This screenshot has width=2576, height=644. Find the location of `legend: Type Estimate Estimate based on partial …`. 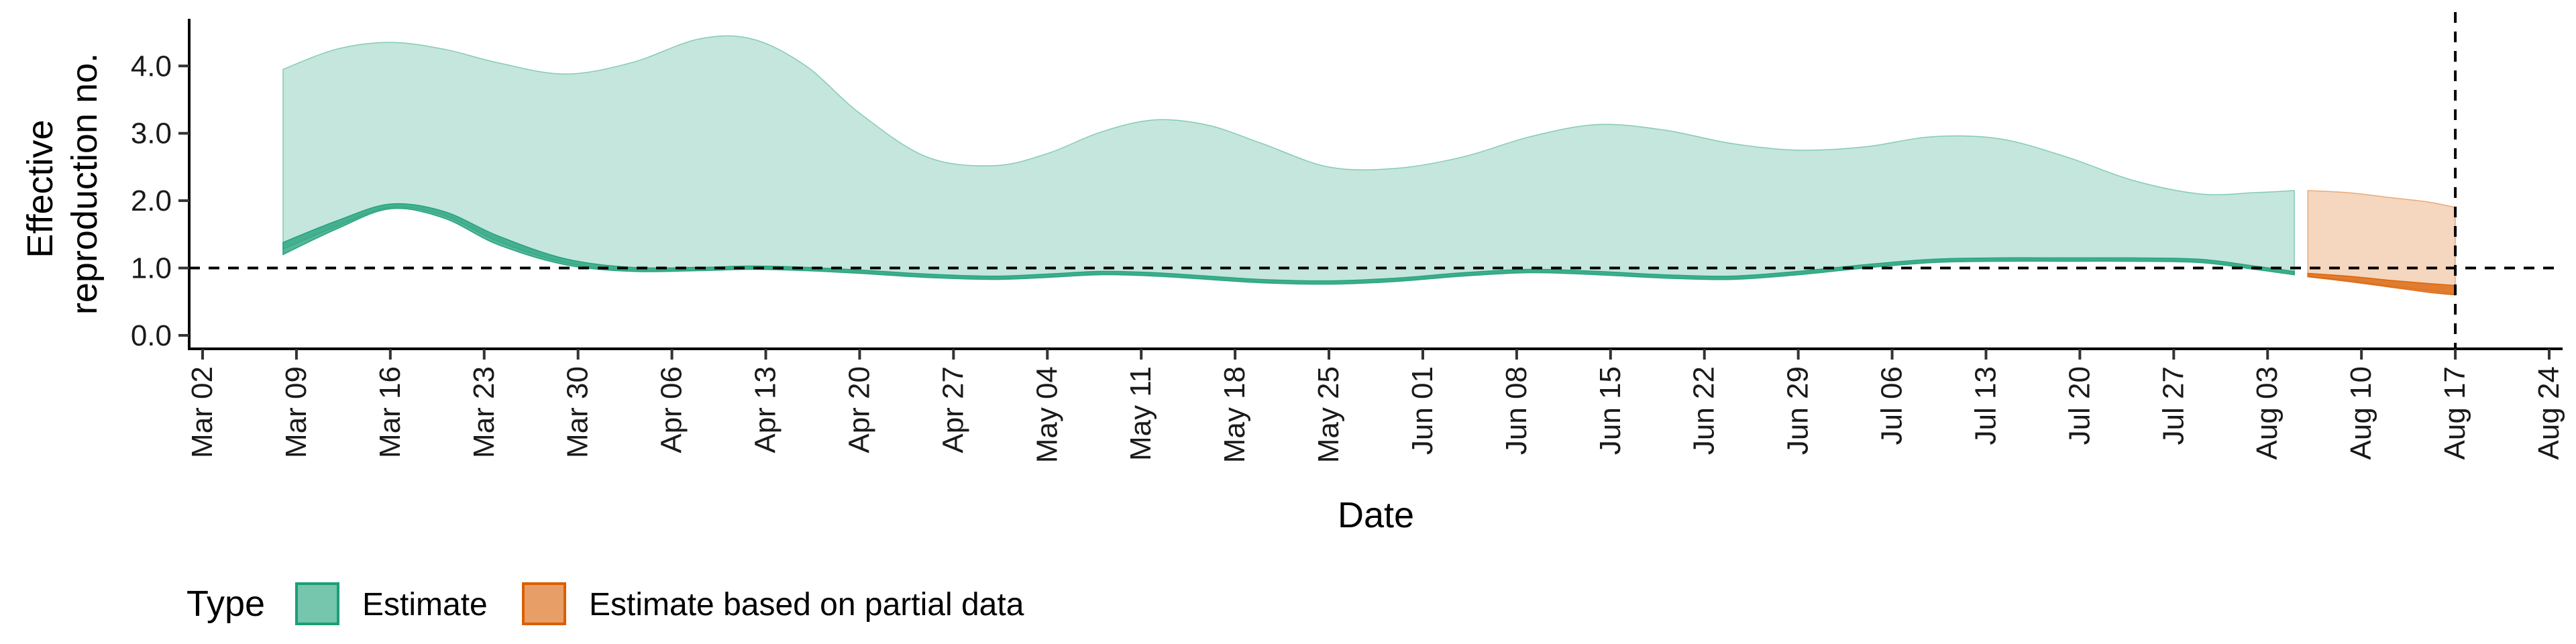

legend: Type Estimate Estimate based on partial … is located at coordinates (605, 603).